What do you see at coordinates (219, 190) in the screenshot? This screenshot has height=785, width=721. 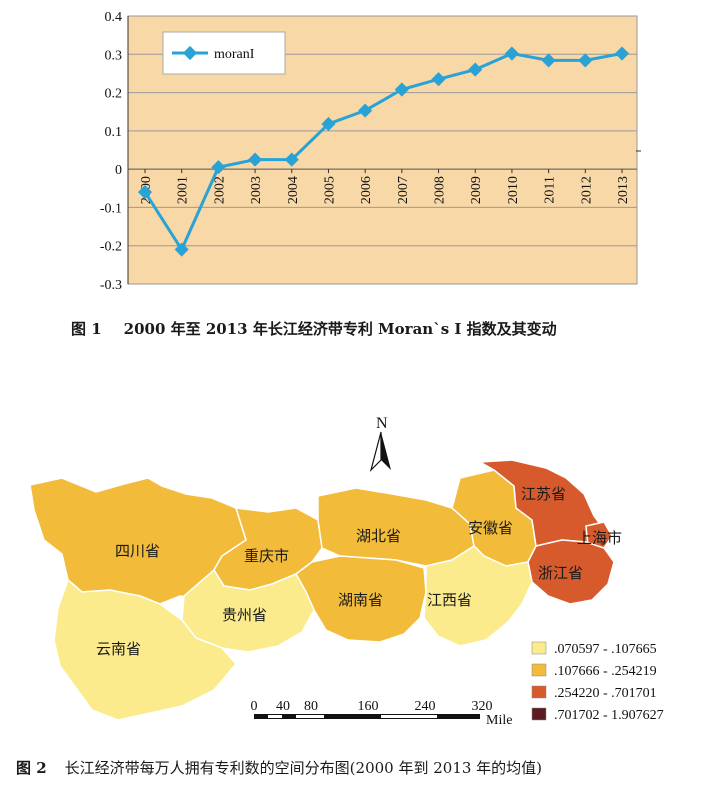 I see `x-tick-label: 2002` at bounding box center [219, 190].